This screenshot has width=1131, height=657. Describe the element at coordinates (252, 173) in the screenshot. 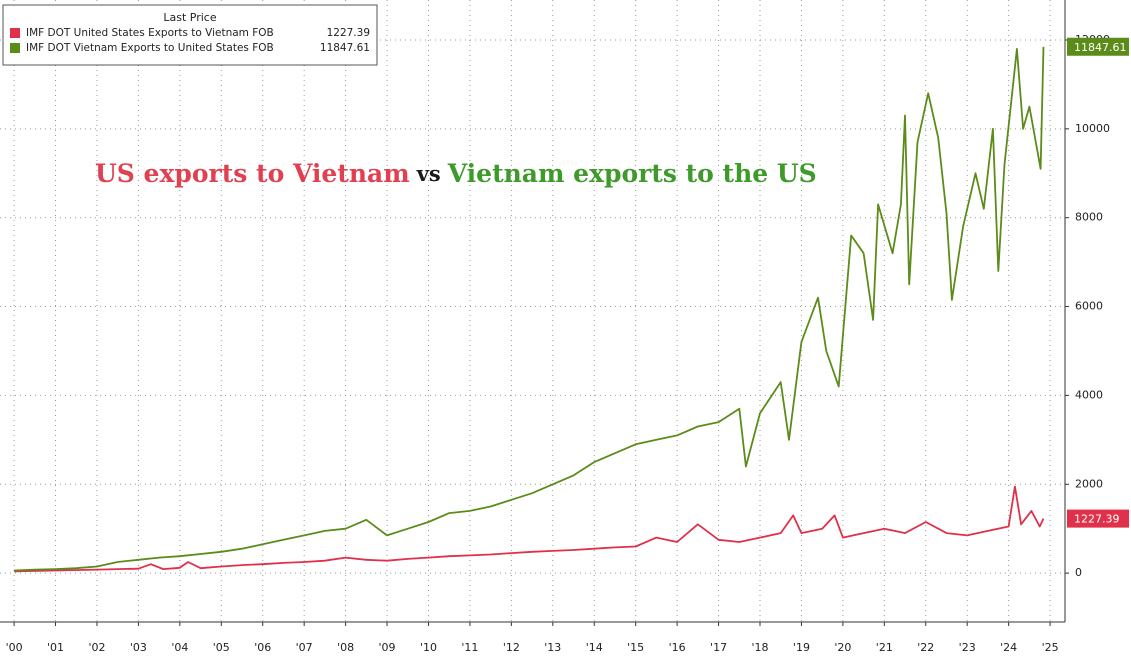

I see `annotation-part: US exports to Vietnam` at that location.